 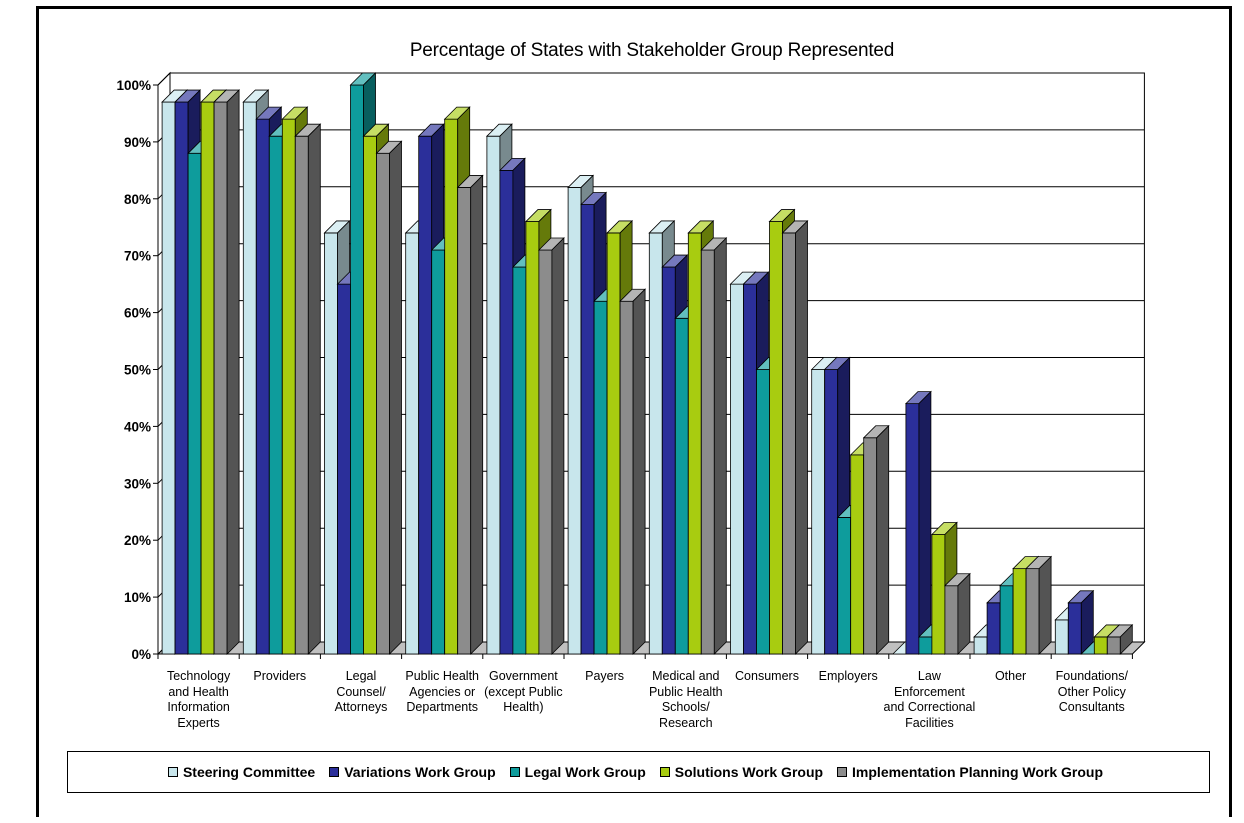 I want to click on y-tick-label: 60%, so click(x=137, y=313).